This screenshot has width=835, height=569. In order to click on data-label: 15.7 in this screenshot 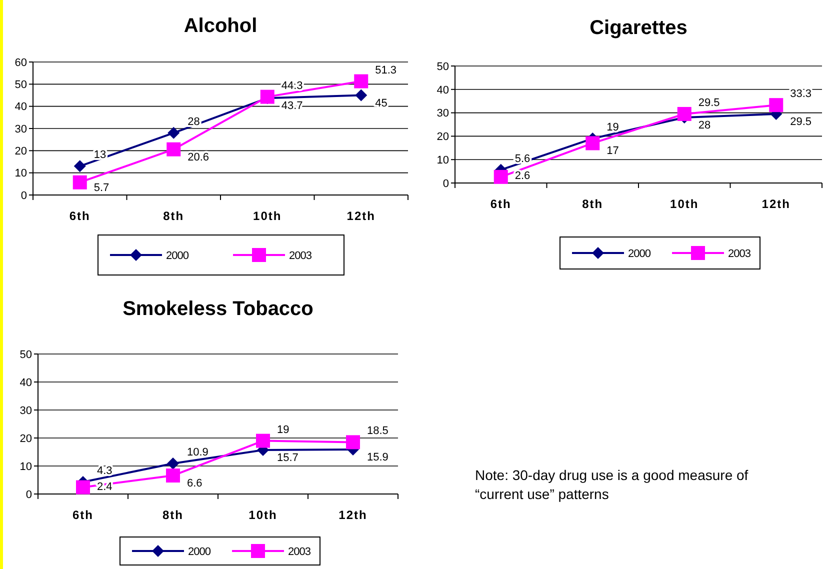, I will do `click(287, 458)`.